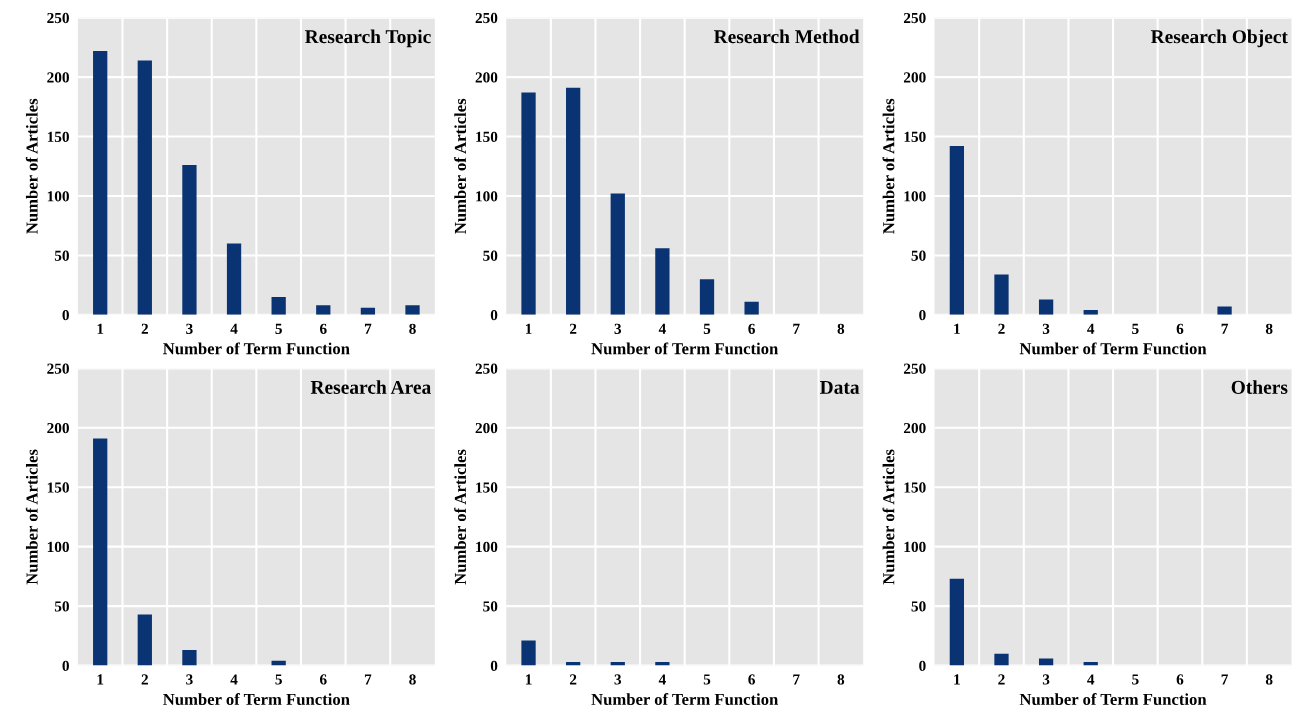 The image size is (1298, 708). Describe the element at coordinates (786, 36) in the screenshot. I see `chart-title: Research Method` at that location.